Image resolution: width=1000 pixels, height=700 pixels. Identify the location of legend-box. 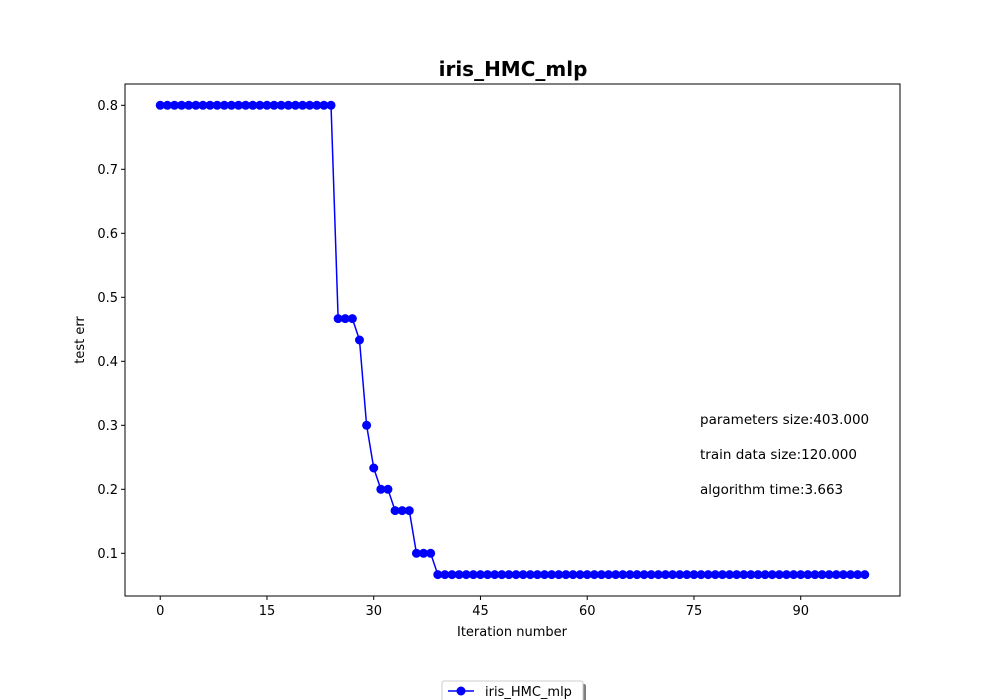
(512, 690).